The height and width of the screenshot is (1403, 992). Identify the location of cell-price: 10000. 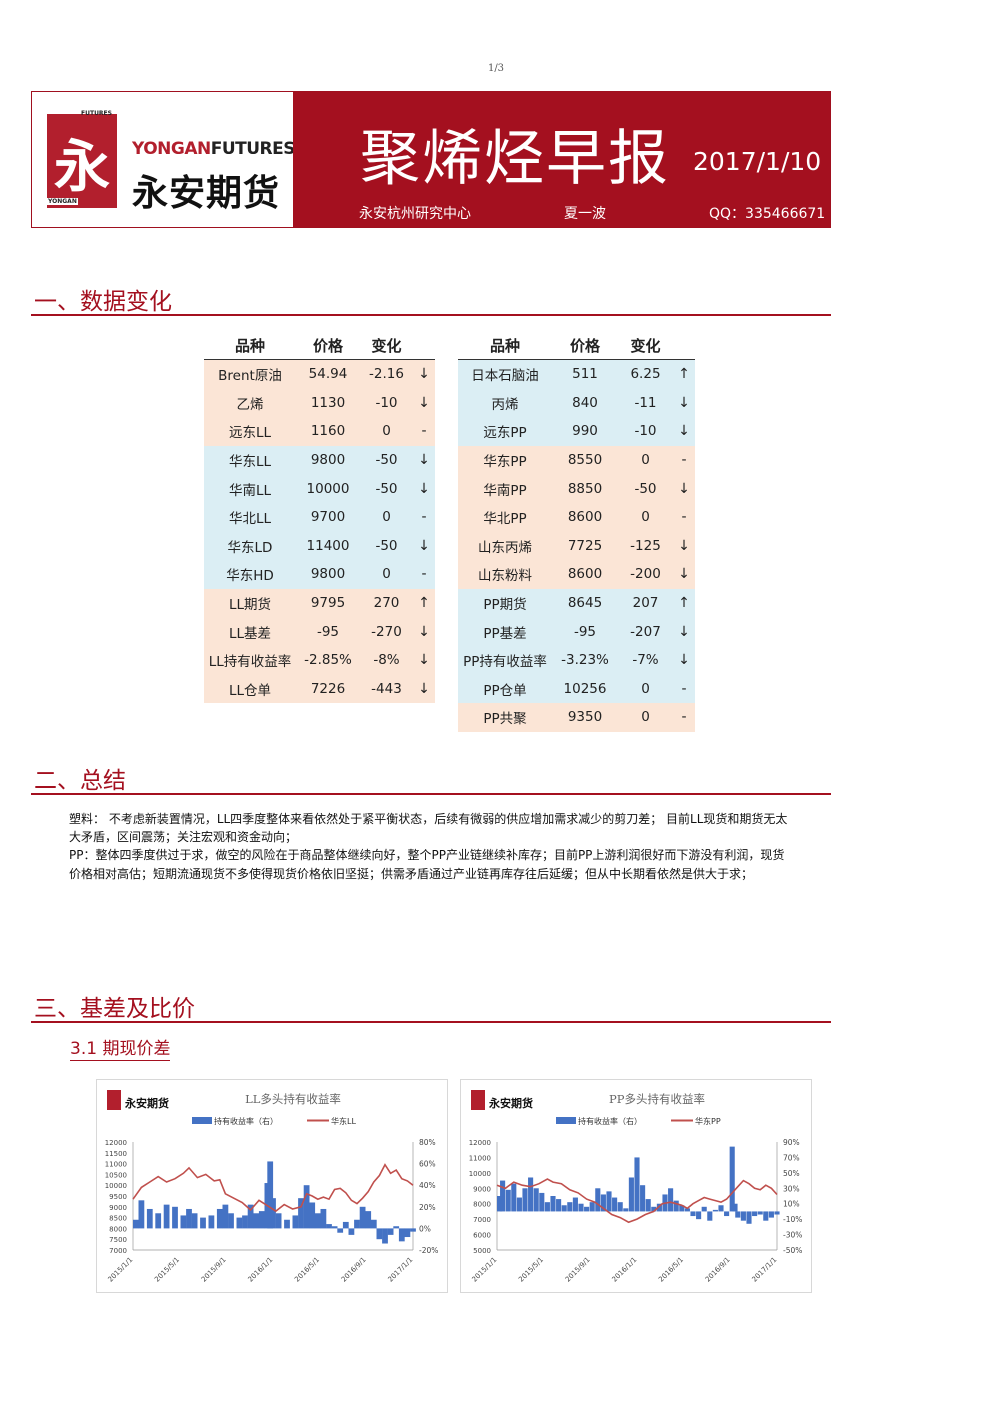
(328, 488).